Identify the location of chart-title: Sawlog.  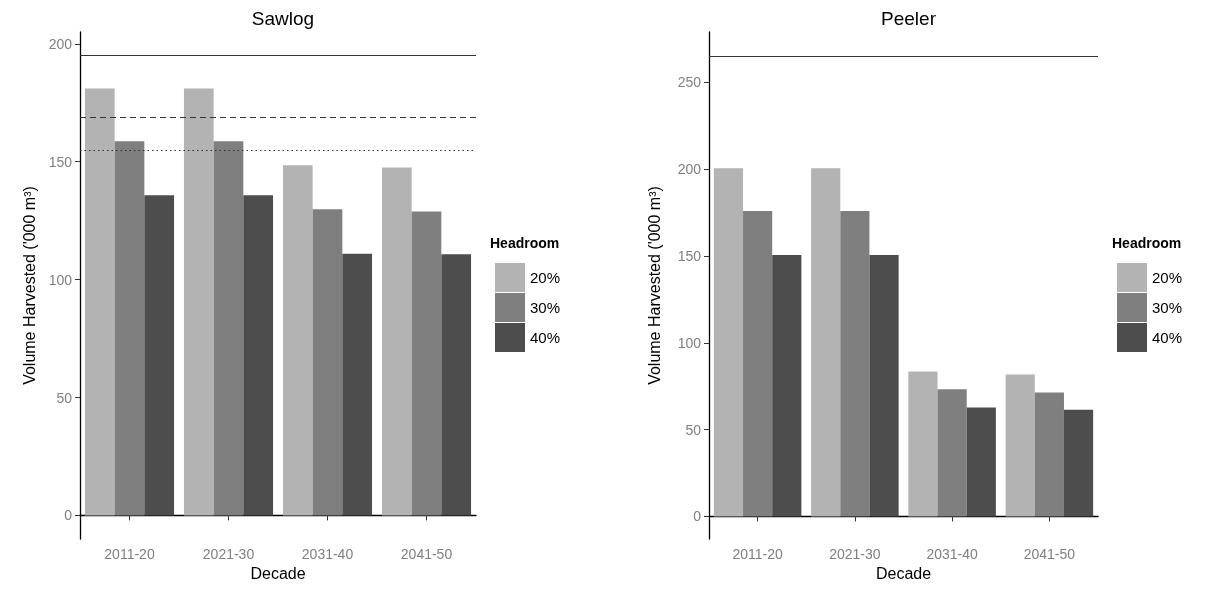
(283, 18).